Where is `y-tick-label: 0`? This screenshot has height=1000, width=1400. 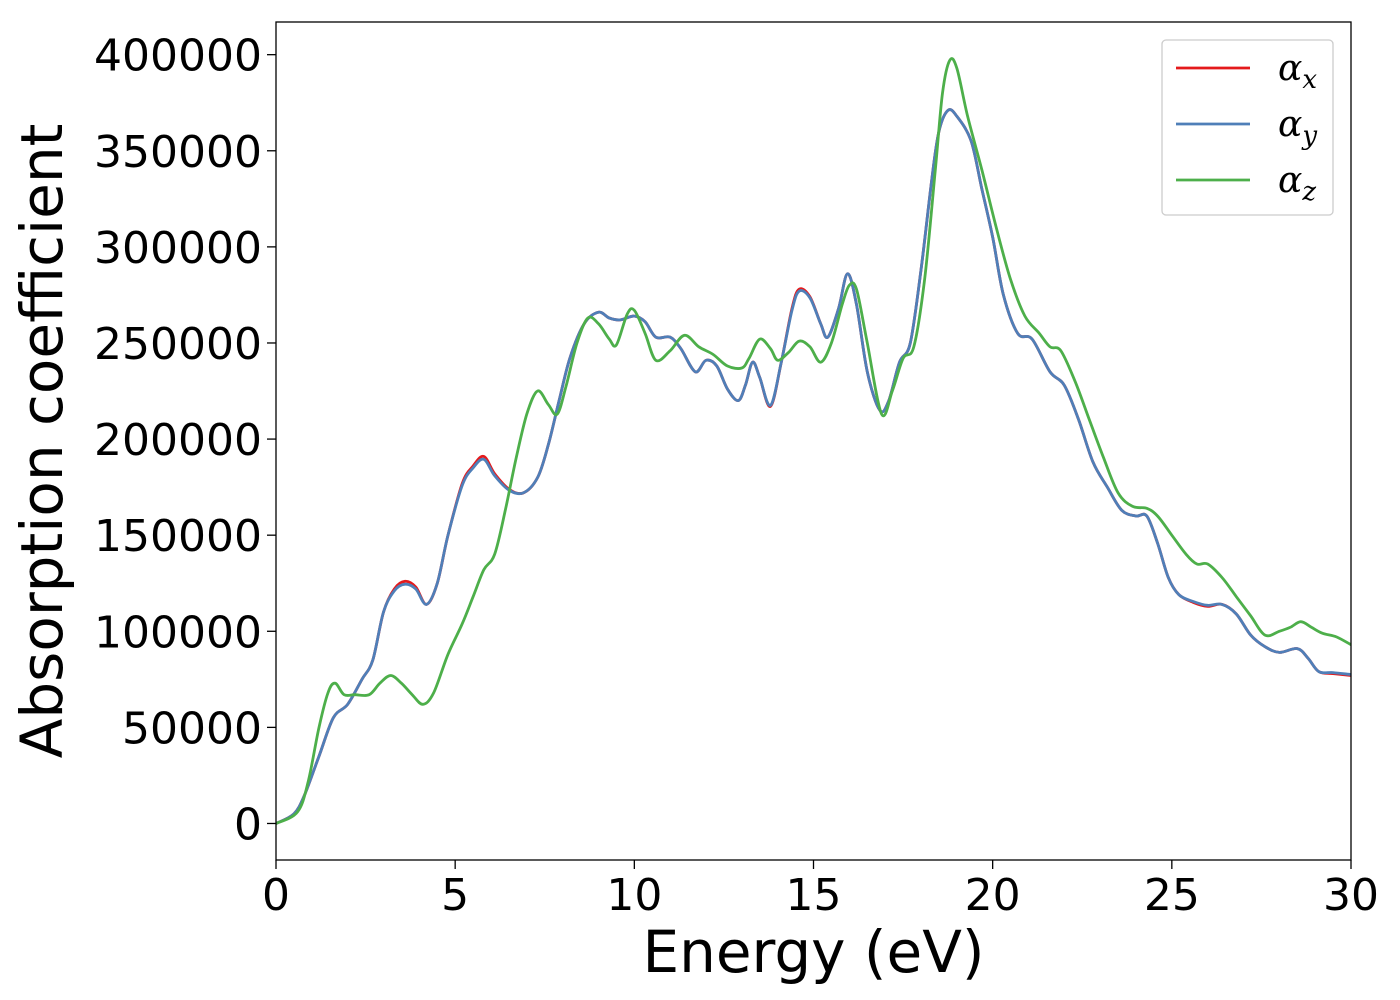 y-tick-label: 0 is located at coordinates (248, 824).